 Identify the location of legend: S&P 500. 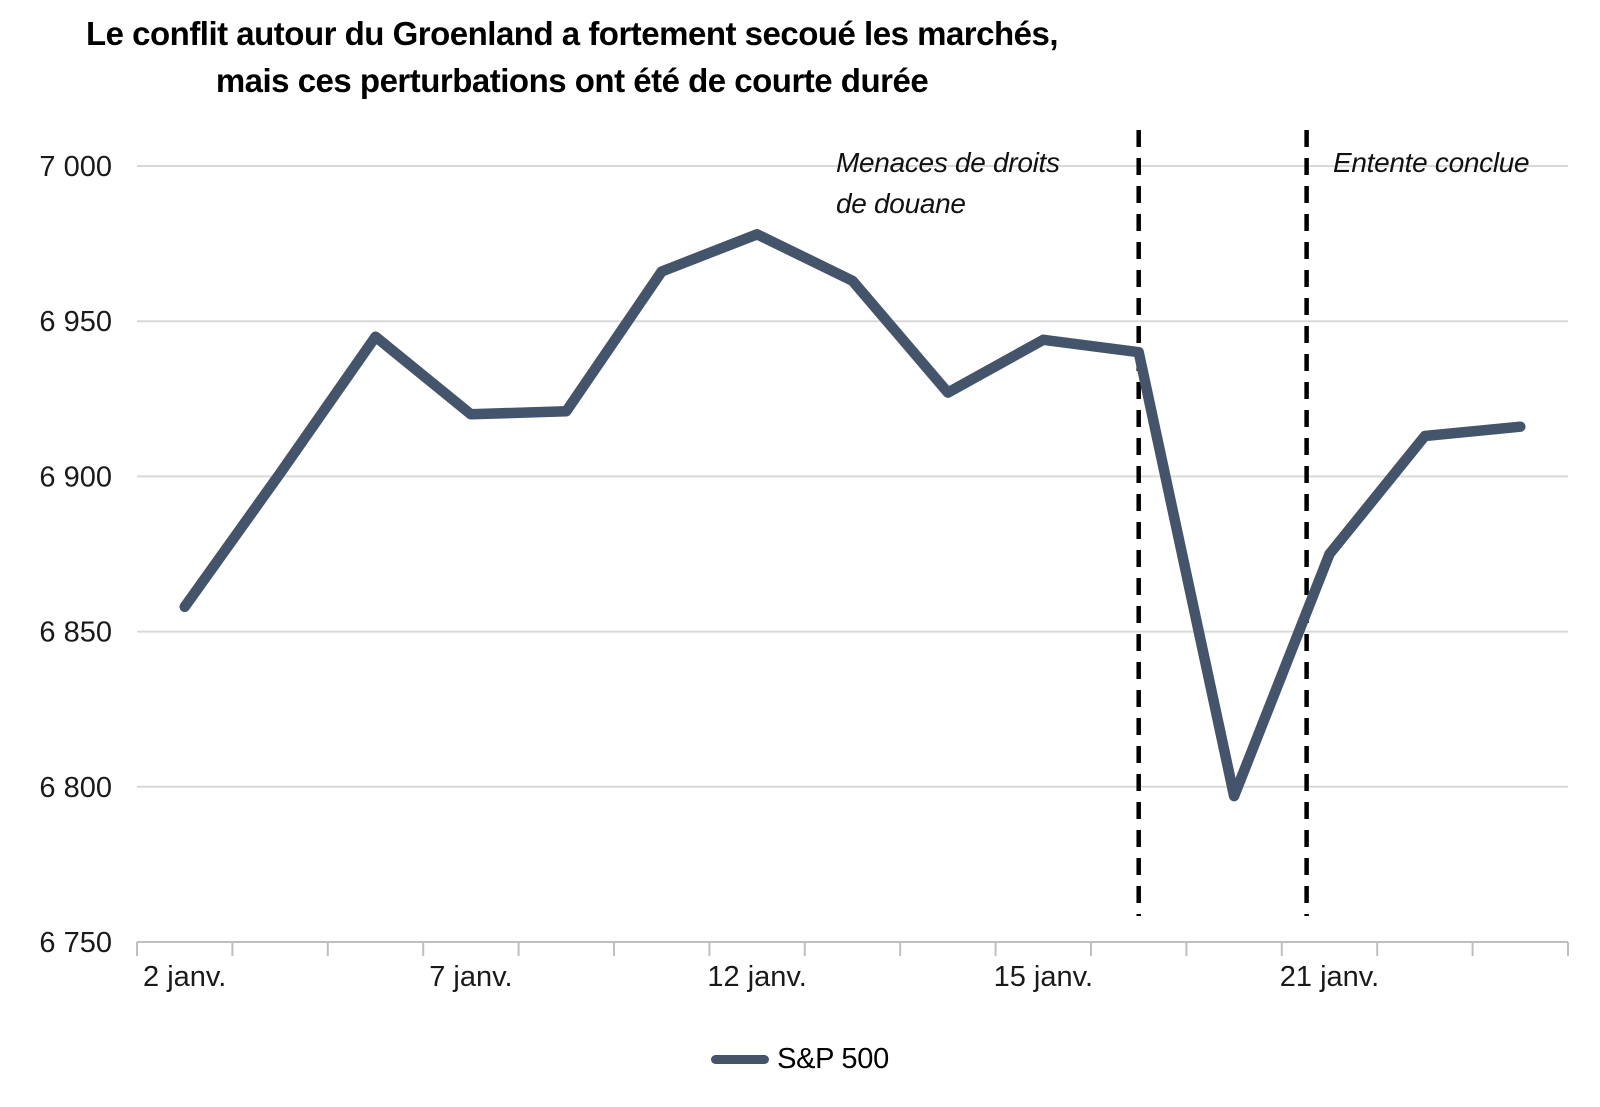
(800, 1059).